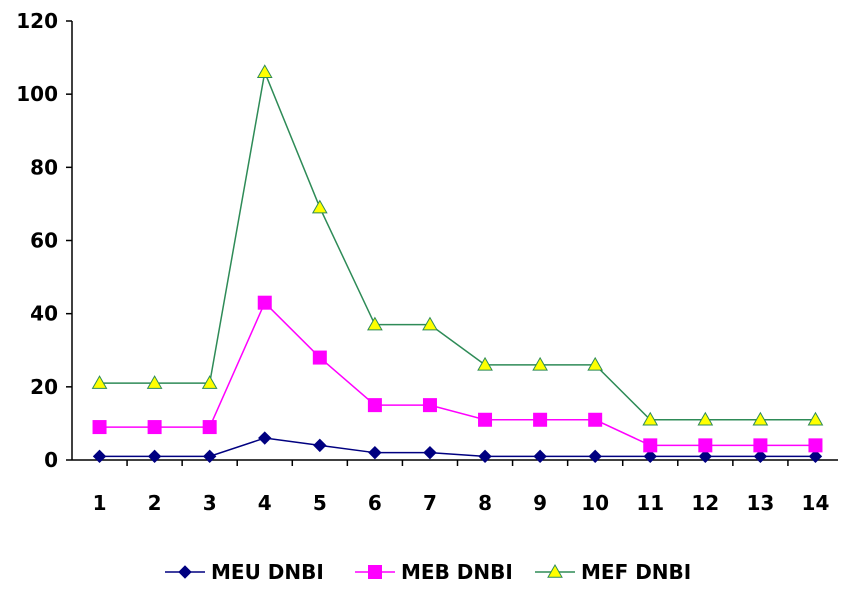 This screenshot has height=590, width=841. What do you see at coordinates (540, 503) in the screenshot?
I see `x-tick-label: 9` at bounding box center [540, 503].